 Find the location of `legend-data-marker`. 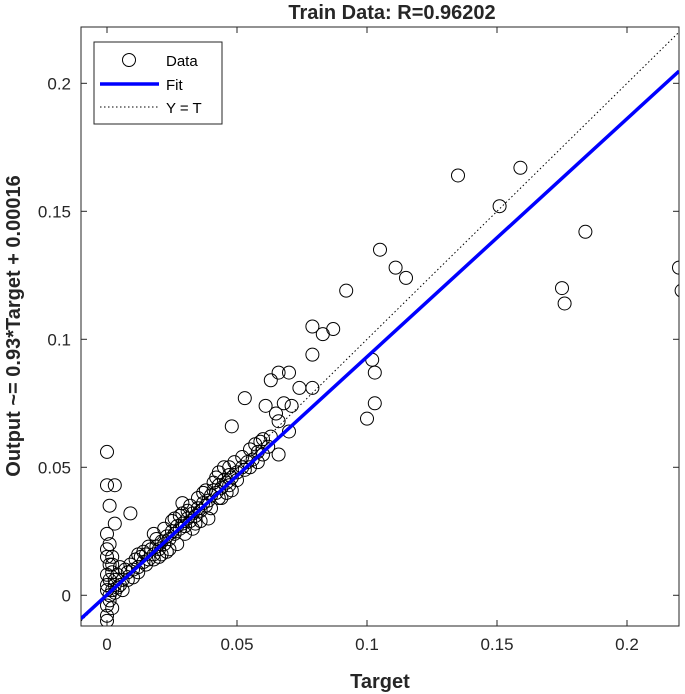

legend-data-marker is located at coordinates (129, 60).